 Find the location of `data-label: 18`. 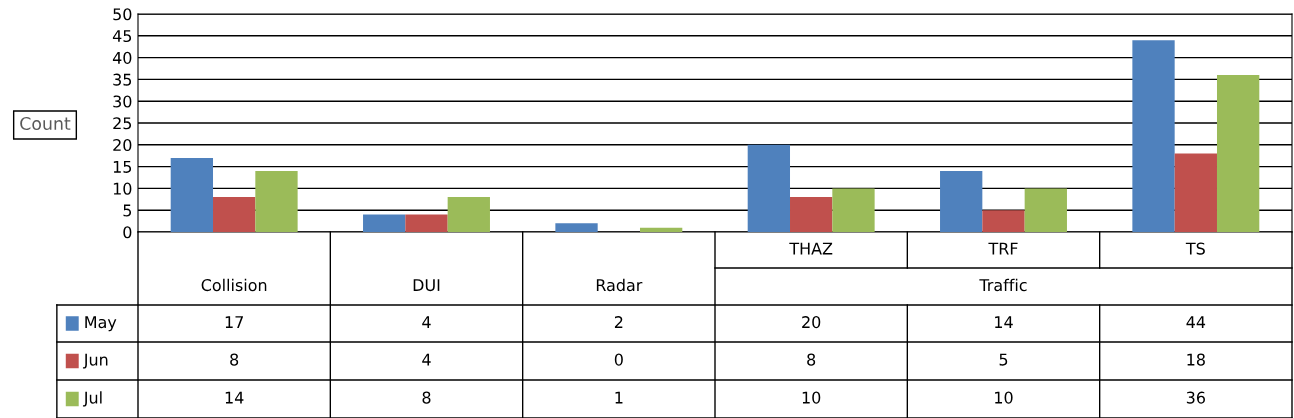

data-label: 18 is located at coordinates (1196, 359).